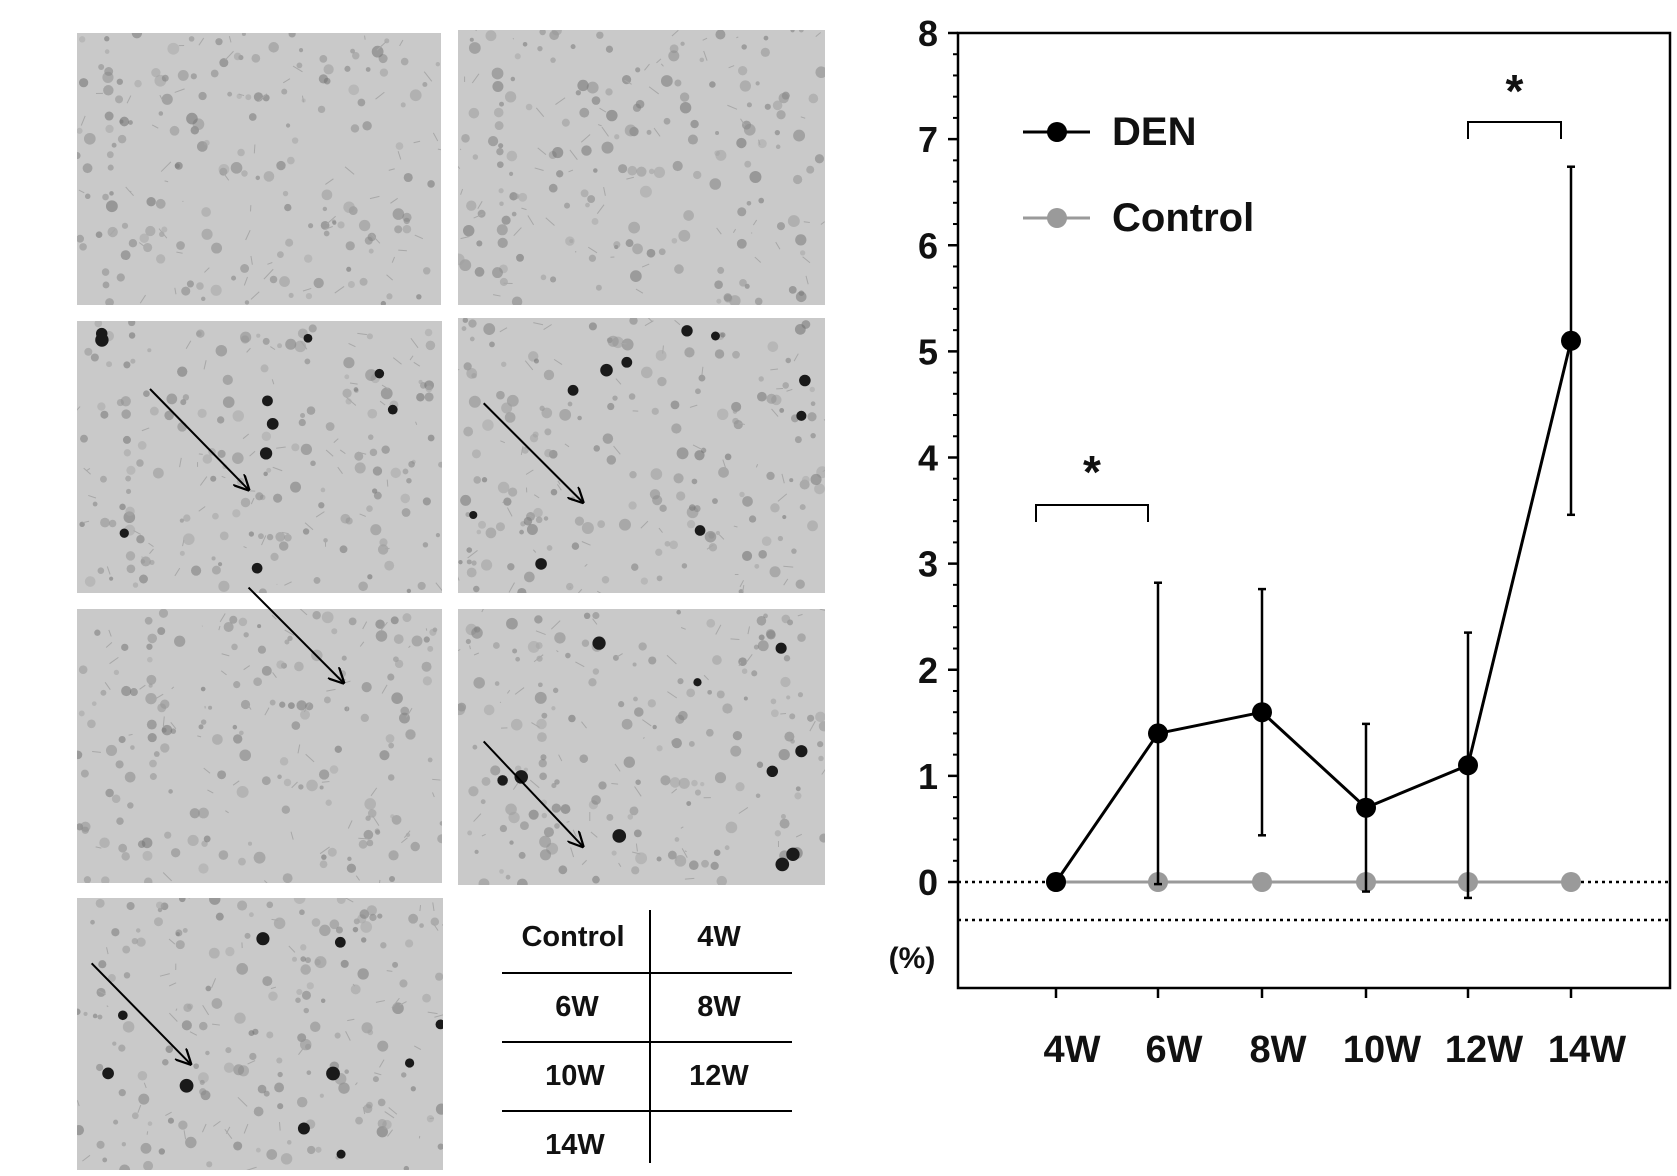 The width and height of the screenshot is (1677, 1176). Describe the element at coordinates (1382, 1050) in the screenshot. I see `x-tick-label: 10W` at that location.